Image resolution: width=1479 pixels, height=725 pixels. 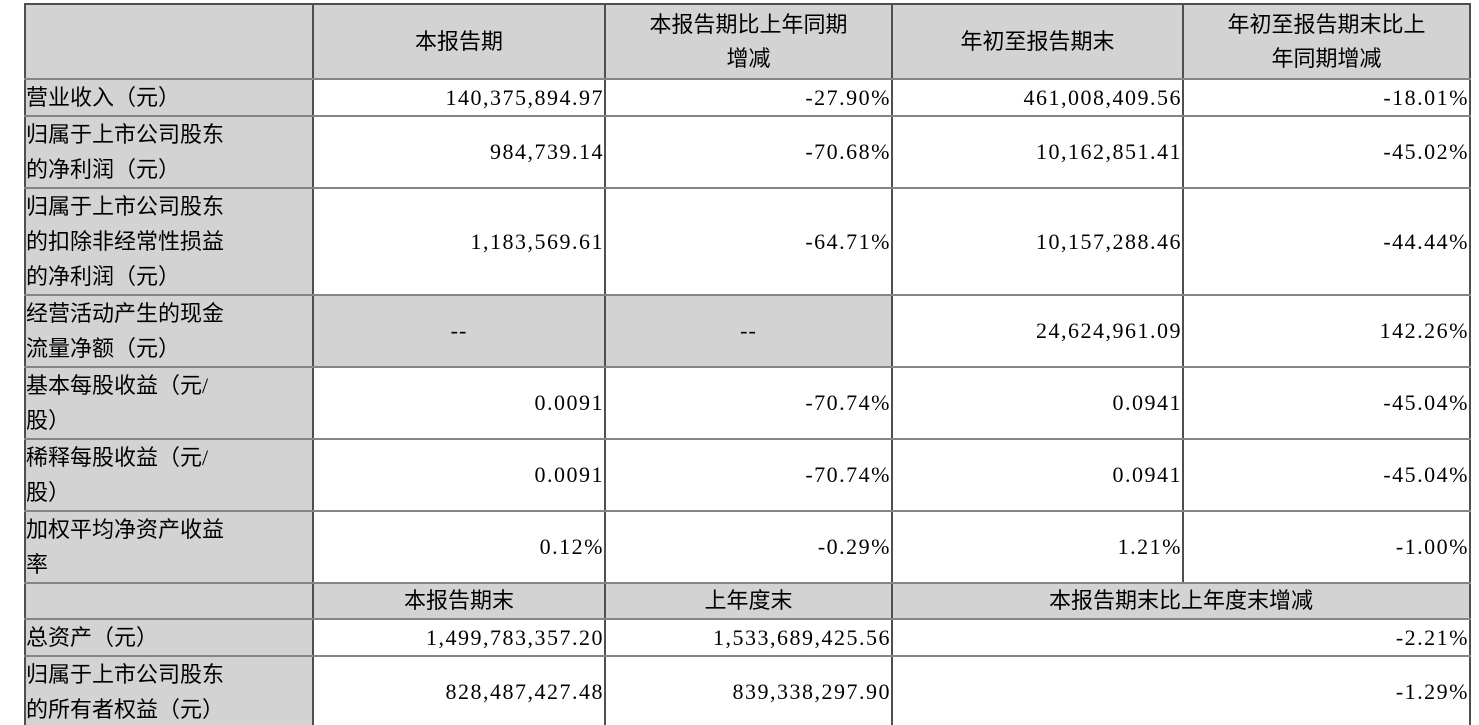 I want to click on value-cell: 1,499,783,357.20, so click(x=459, y=638).